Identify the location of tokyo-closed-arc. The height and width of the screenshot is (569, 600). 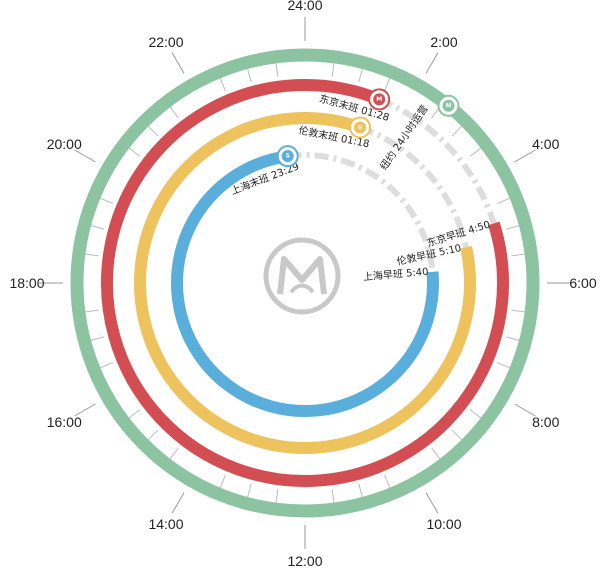
(437, 160).